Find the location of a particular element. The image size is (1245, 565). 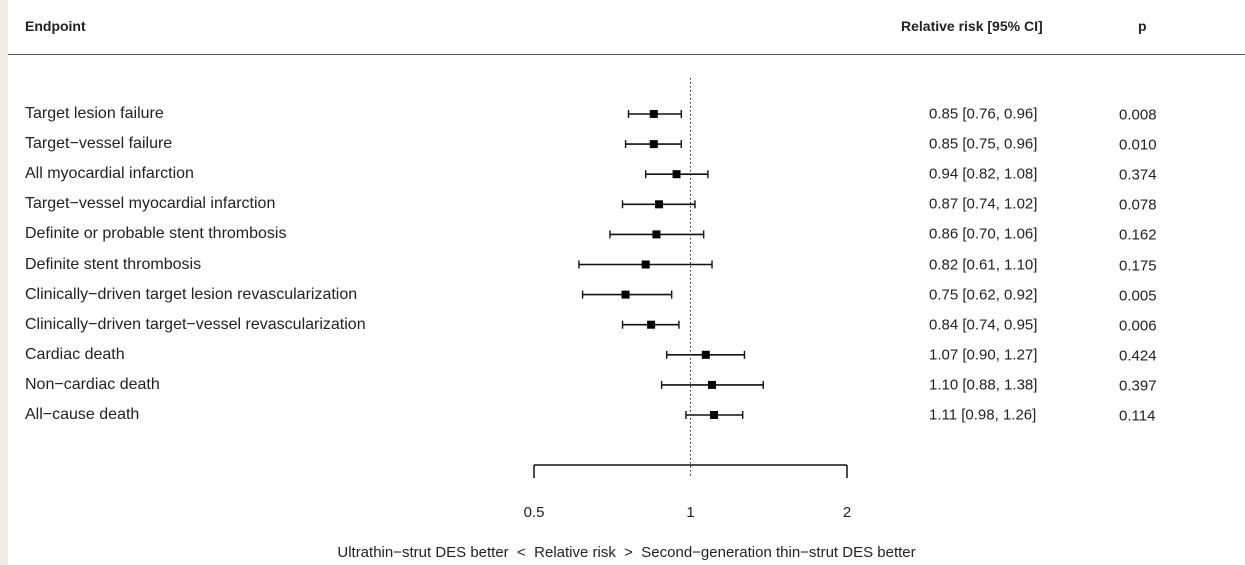

endpoint-label: All−cause death is located at coordinates (82, 414).